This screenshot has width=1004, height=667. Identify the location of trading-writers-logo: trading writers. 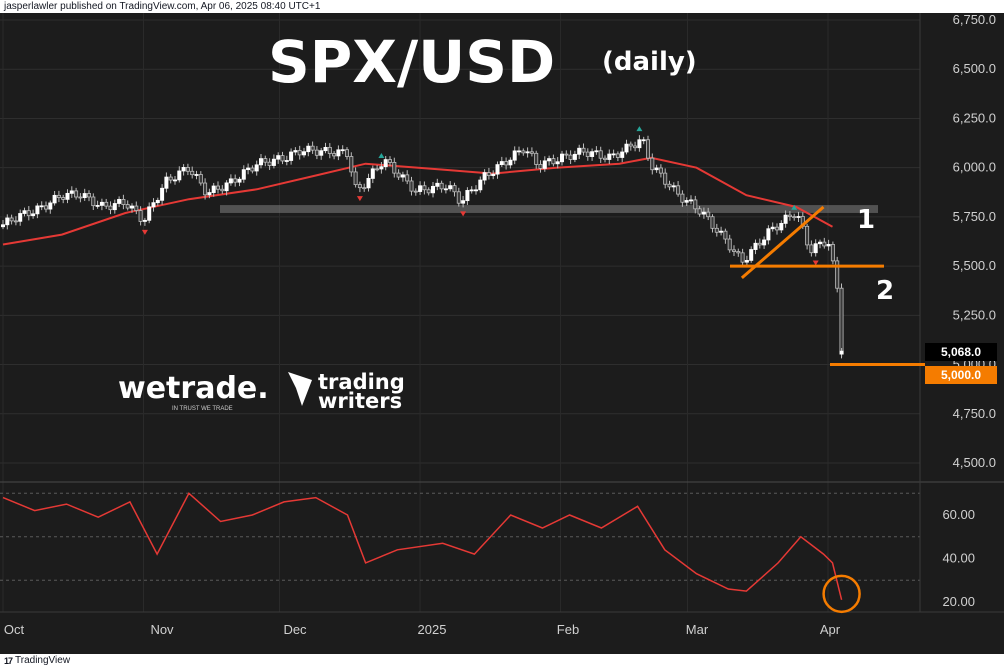
(346, 391).